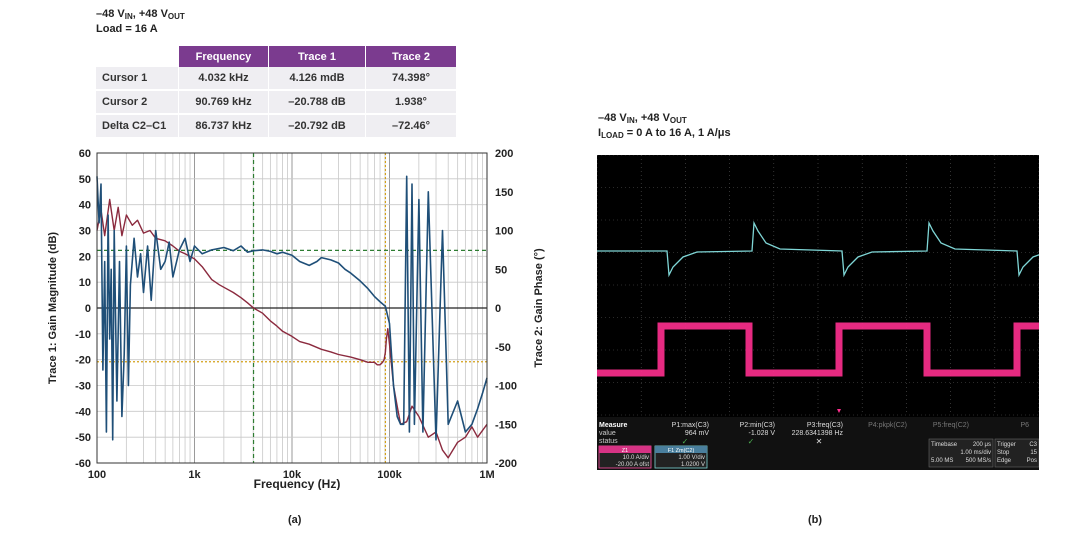 The width and height of the screenshot is (1090, 539). I want to click on table-cell: 74.398°, so click(411, 79).